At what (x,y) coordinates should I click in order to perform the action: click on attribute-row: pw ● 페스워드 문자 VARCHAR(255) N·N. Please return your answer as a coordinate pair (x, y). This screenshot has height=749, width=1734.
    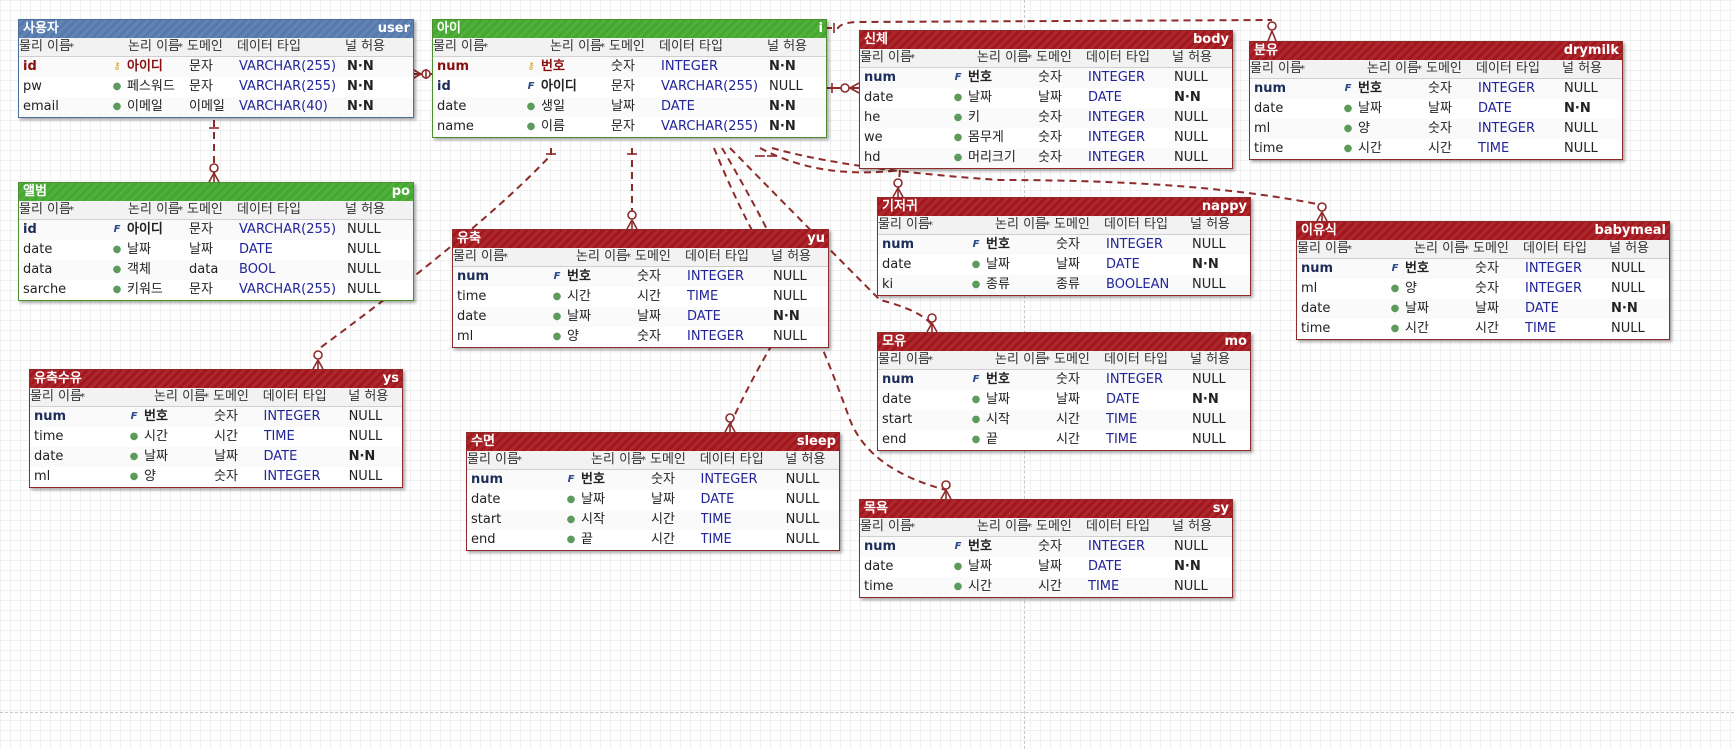
    Looking at the image, I should click on (216, 87).